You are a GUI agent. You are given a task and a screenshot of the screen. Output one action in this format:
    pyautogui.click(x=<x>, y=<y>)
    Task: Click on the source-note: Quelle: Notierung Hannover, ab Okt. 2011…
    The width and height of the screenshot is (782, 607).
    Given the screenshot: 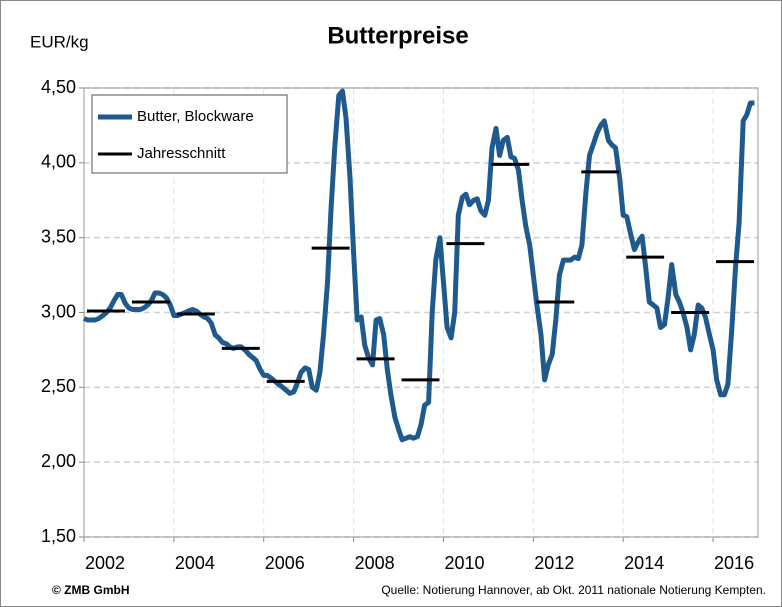 What is the action you would take?
    pyautogui.click(x=573, y=590)
    